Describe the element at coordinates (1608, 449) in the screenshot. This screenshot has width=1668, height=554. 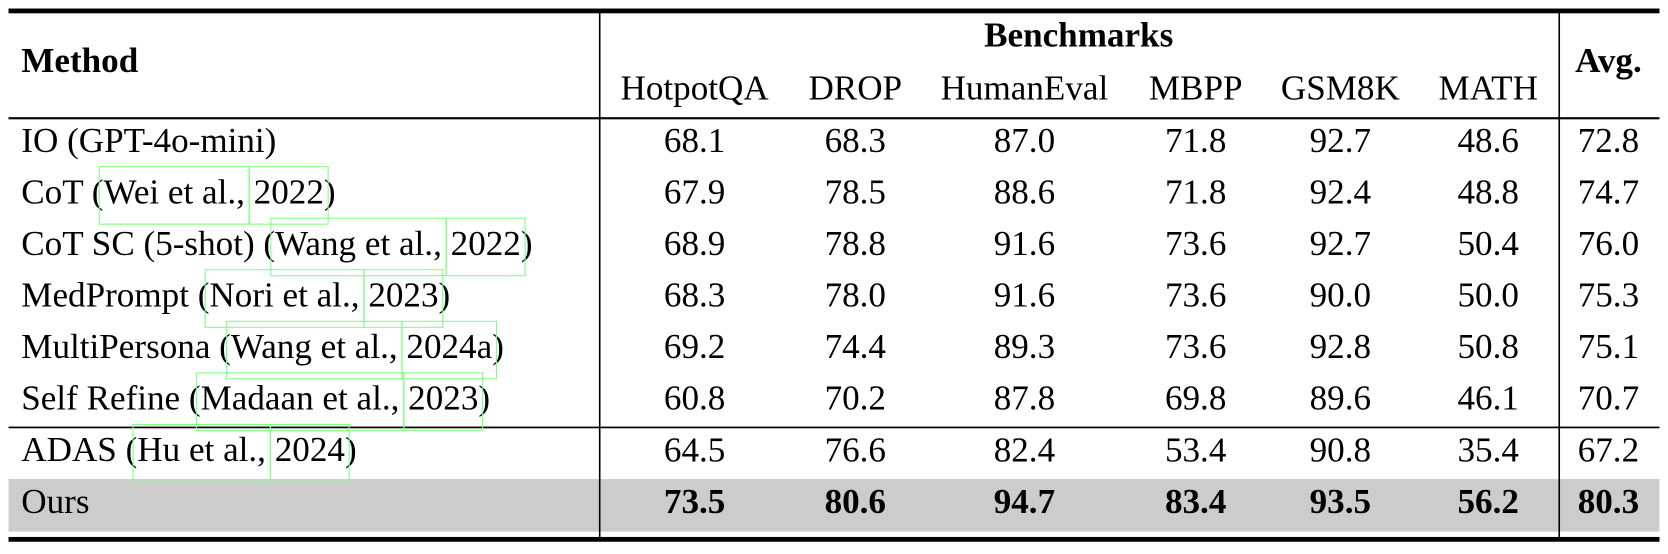
I see `avg-cell: 67.2` at that location.